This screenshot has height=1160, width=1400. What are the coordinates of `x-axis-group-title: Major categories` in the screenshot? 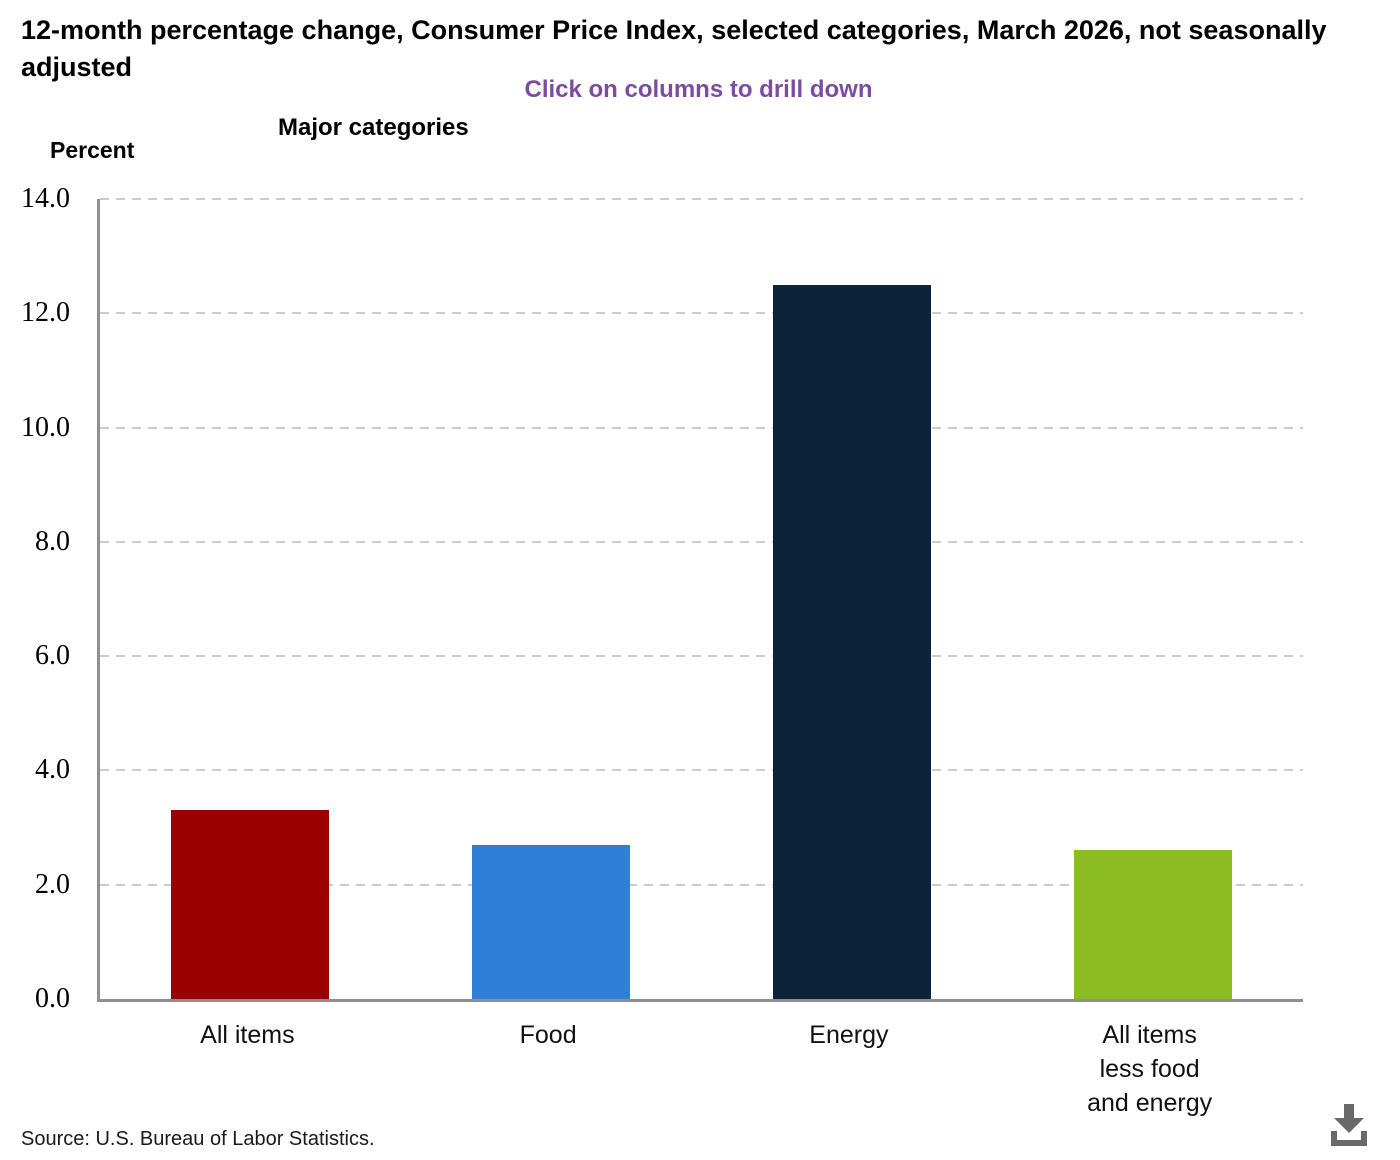 It's located at (373, 127).